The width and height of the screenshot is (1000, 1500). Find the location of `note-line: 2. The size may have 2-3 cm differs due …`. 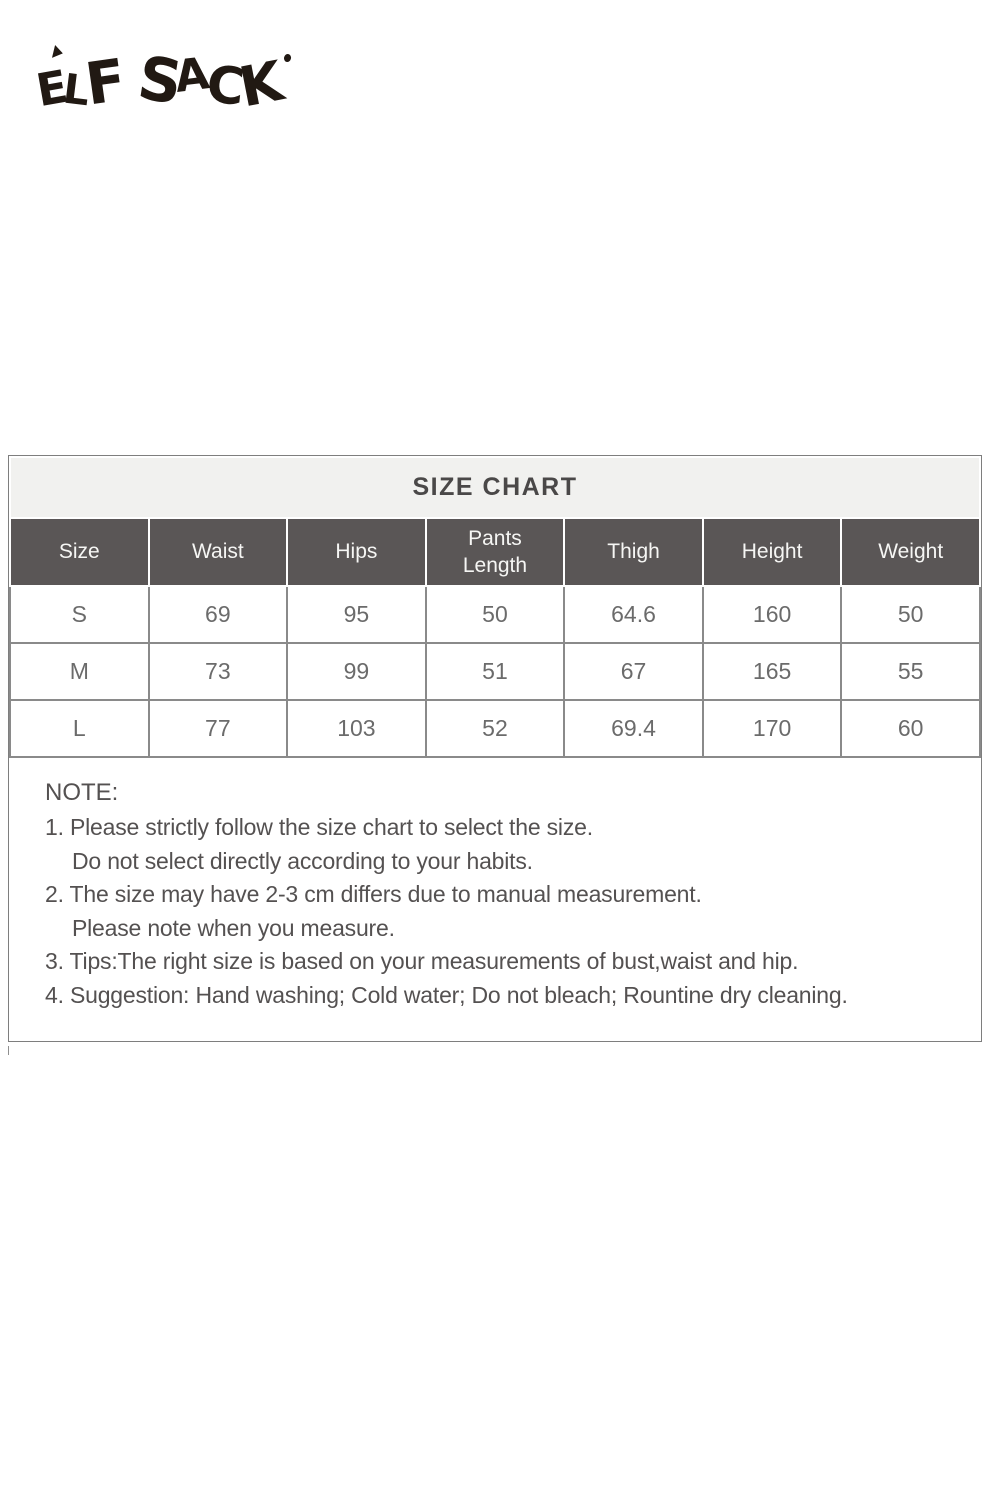

note-line: 2. The size may have 2-3 cm differs due … is located at coordinates (373, 894).